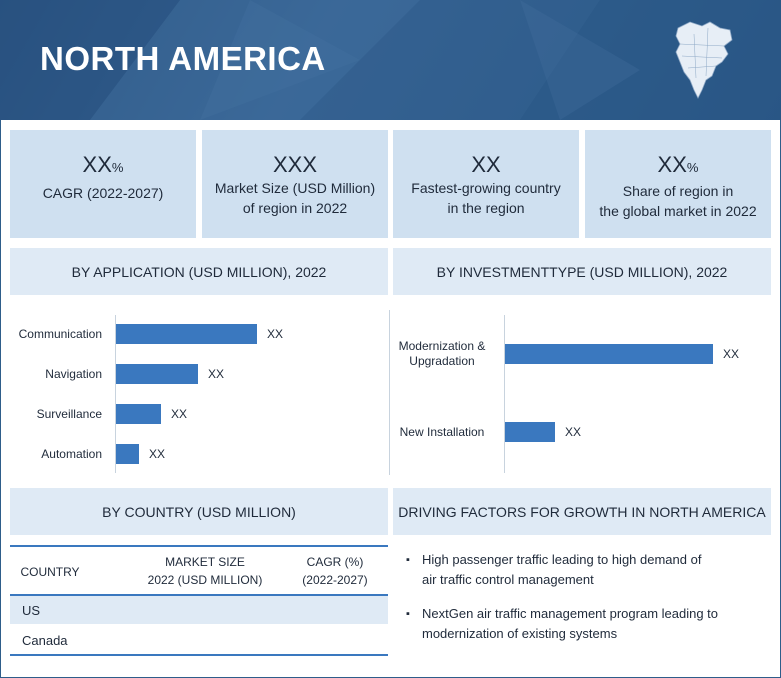 The height and width of the screenshot is (678, 781). Describe the element at coordinates (692, 167) in the screenshot. I see `kpi-region-share-unit: %` at that location.